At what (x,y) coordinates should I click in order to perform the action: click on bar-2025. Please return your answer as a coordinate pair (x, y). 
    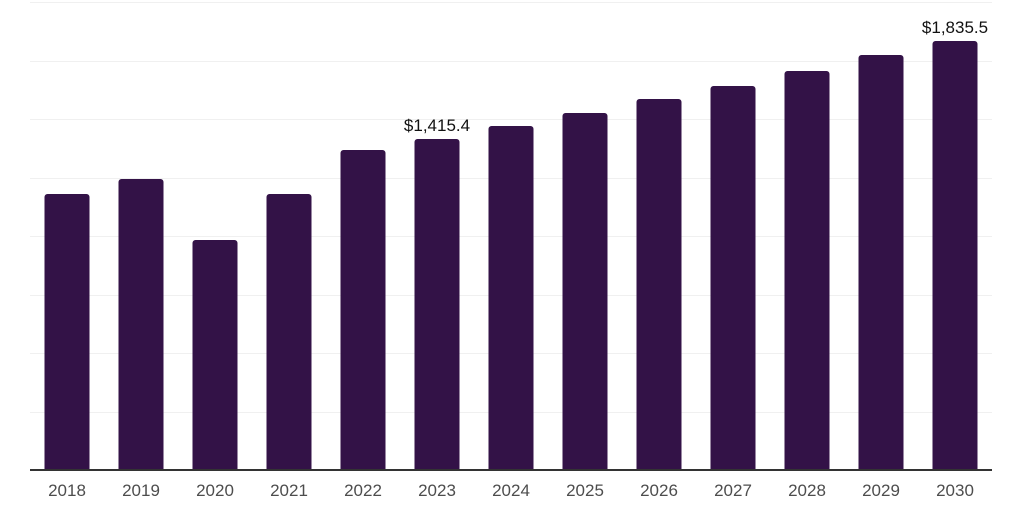
    Looking at the image, I should click on (585, 291).